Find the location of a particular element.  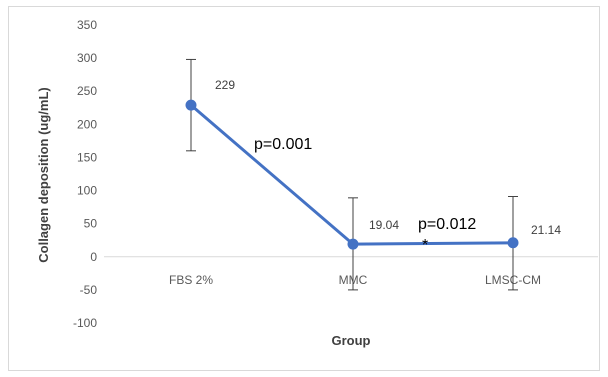

annotation-p-value-1: p=0.001 is located at coordinates (283, 144).